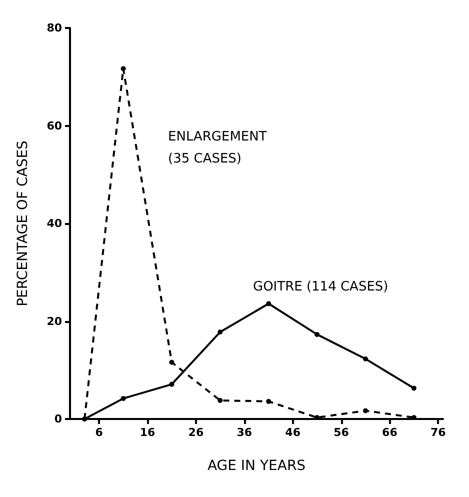 This screenshot has width=469, height=497. What do you see at coordinates (342, 432) in the screenshot?
I see `x-tick-label: 56` at bounding box center [342, 432].